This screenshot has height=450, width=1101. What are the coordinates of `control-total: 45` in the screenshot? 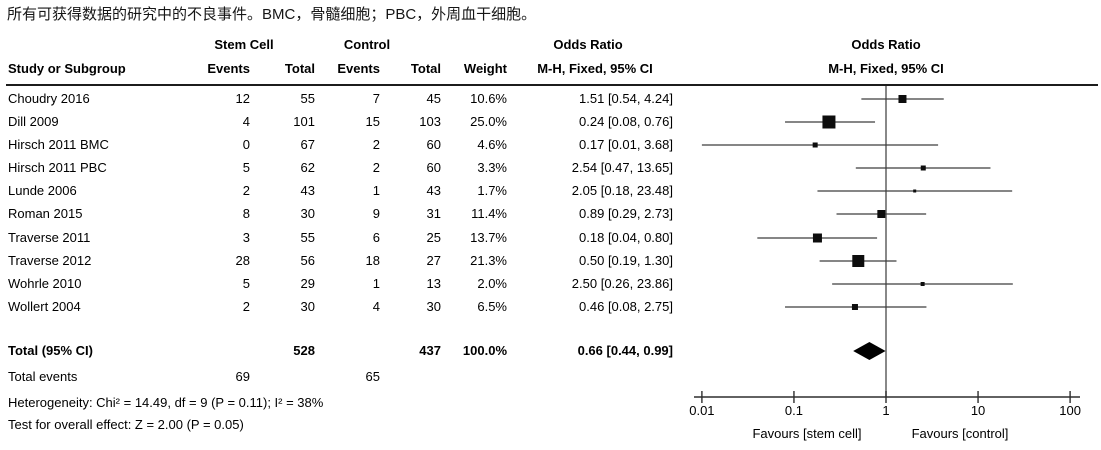 It's located at (433, 98).